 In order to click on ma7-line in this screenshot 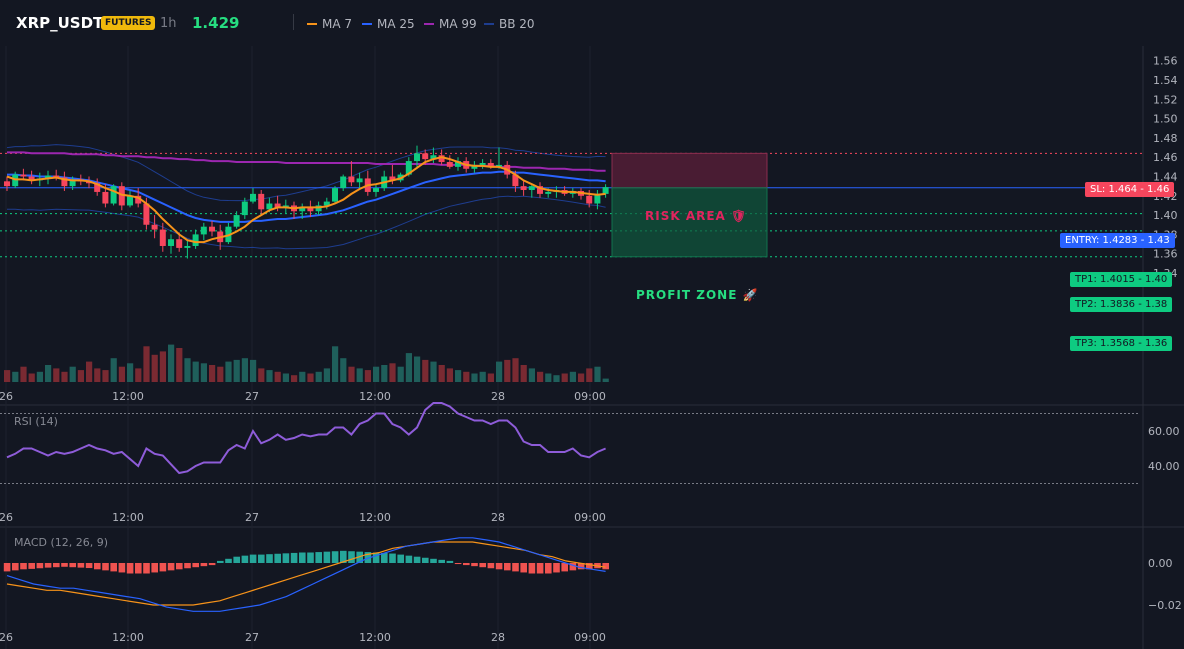, I will do `click(306, 200)`.